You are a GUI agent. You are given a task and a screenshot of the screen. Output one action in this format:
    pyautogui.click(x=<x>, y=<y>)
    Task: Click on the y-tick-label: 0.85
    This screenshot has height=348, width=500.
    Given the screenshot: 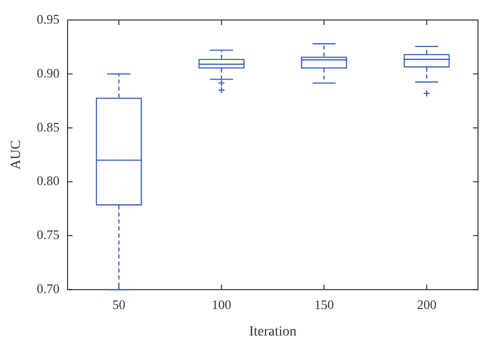 What is the action you would take?
    pyautogui.click(x=48, y=126)
    